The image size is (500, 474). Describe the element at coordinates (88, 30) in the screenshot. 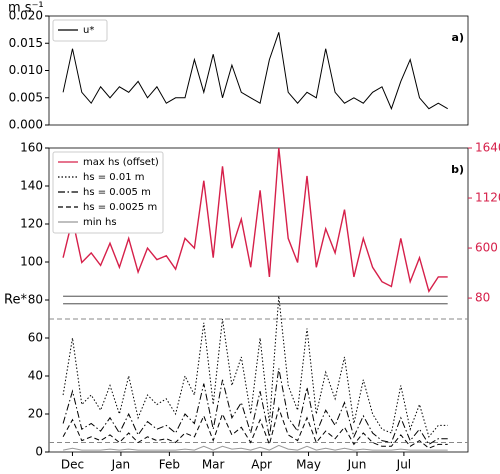

I see `legend-label: u*` at that location.